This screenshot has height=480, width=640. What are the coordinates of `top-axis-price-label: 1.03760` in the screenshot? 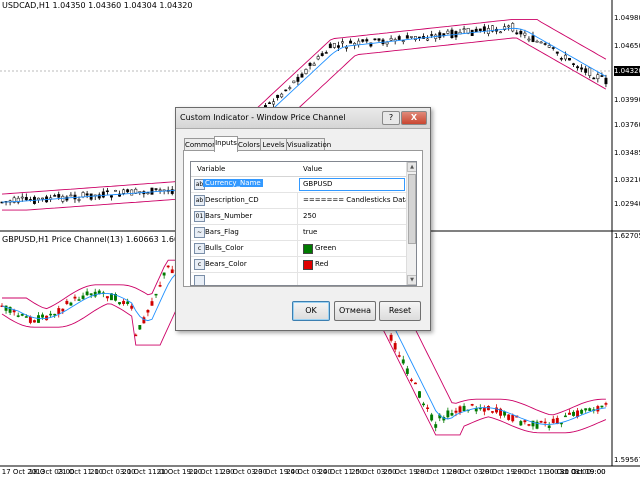 It's located at (627, 125).